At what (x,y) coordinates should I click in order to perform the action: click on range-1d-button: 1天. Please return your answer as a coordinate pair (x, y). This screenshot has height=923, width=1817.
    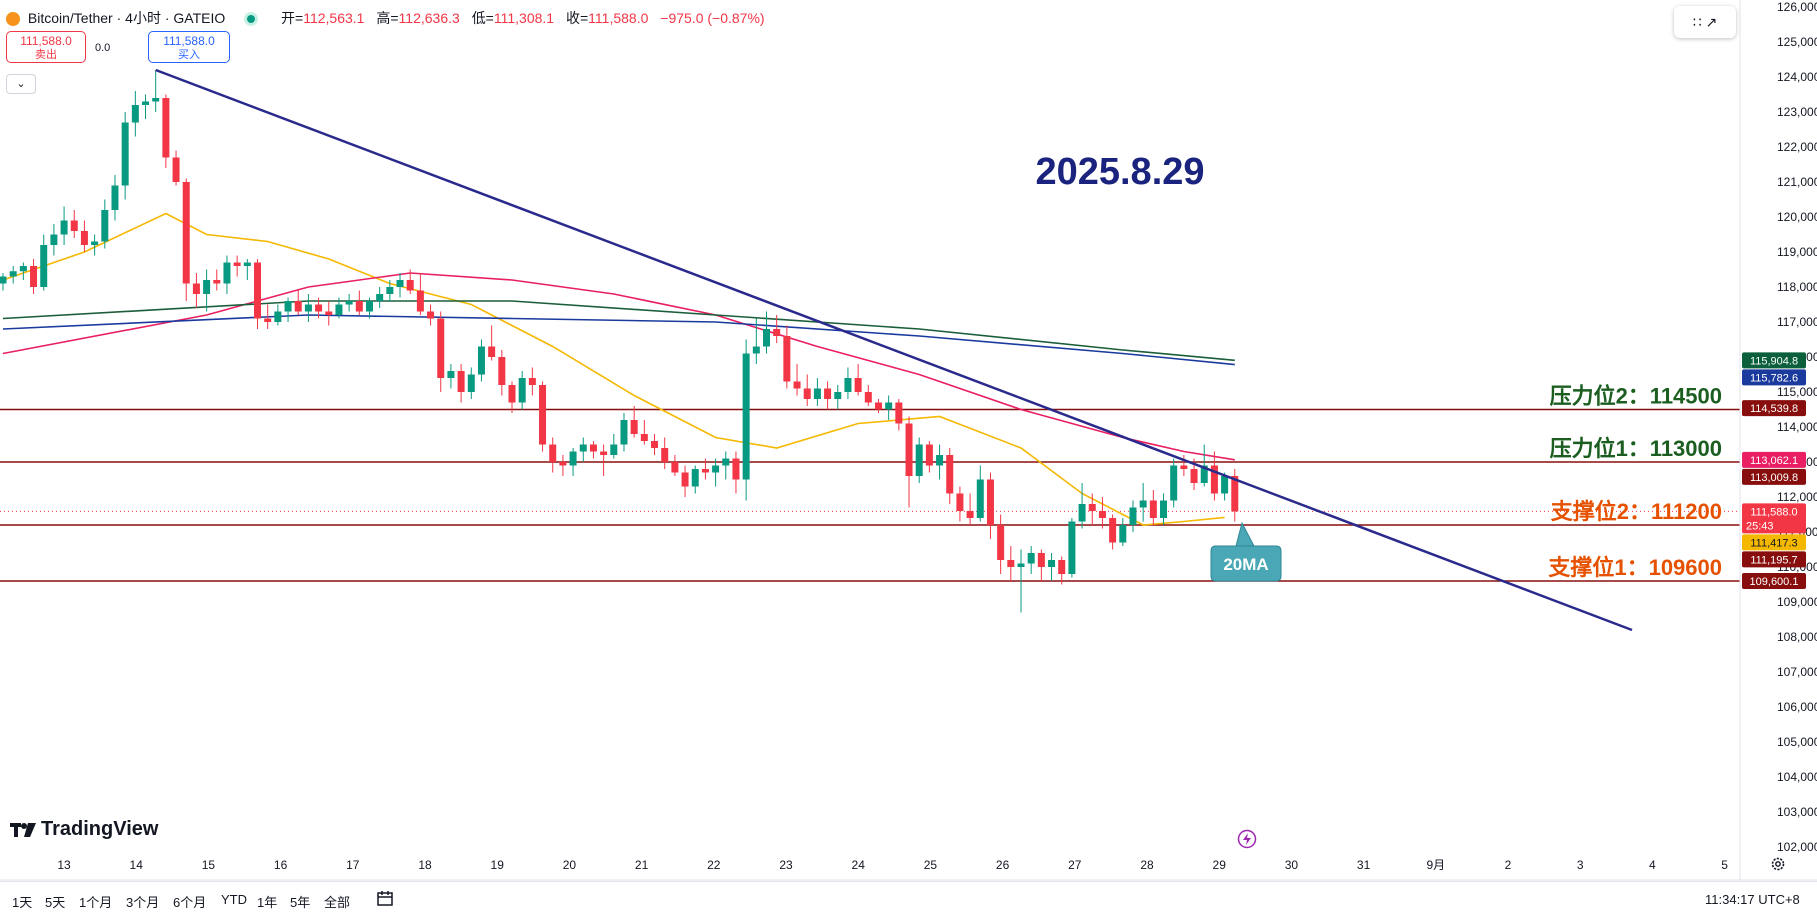
    Looking at the image, I should click on (22, 902).